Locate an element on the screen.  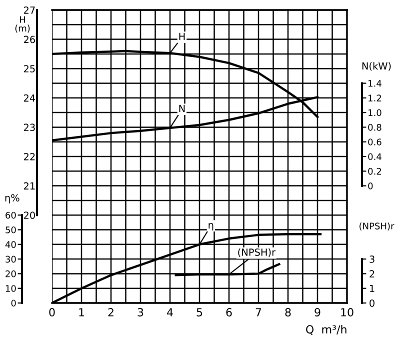
y-tick-label: 21 is located at coordinates (29, 186).